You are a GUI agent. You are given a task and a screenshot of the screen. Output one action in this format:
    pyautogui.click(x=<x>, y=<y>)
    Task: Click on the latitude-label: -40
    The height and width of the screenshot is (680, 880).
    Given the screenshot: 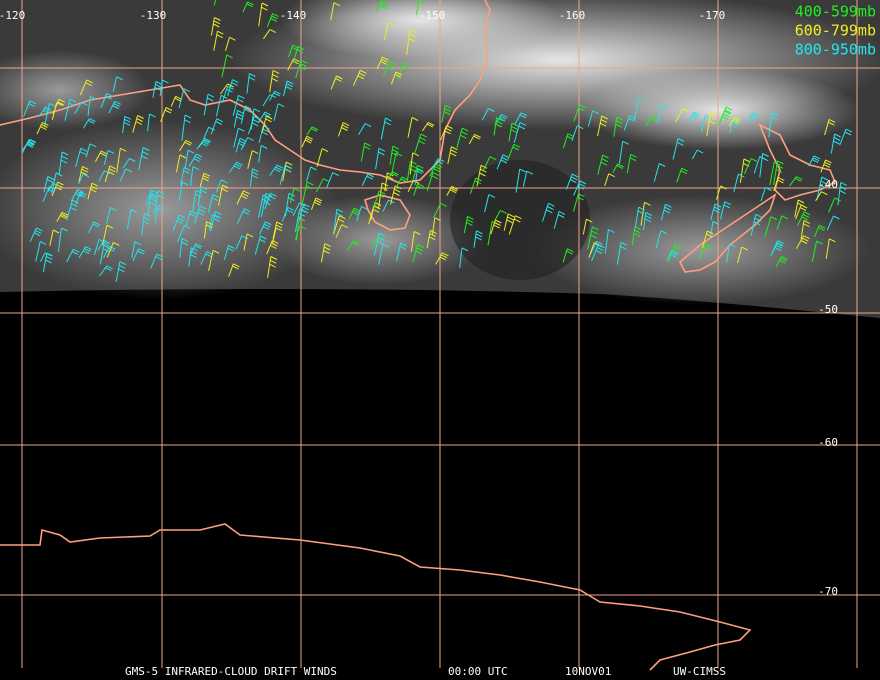 What is the action you would take?
    pyautogui.click(x=828, y=184)
    